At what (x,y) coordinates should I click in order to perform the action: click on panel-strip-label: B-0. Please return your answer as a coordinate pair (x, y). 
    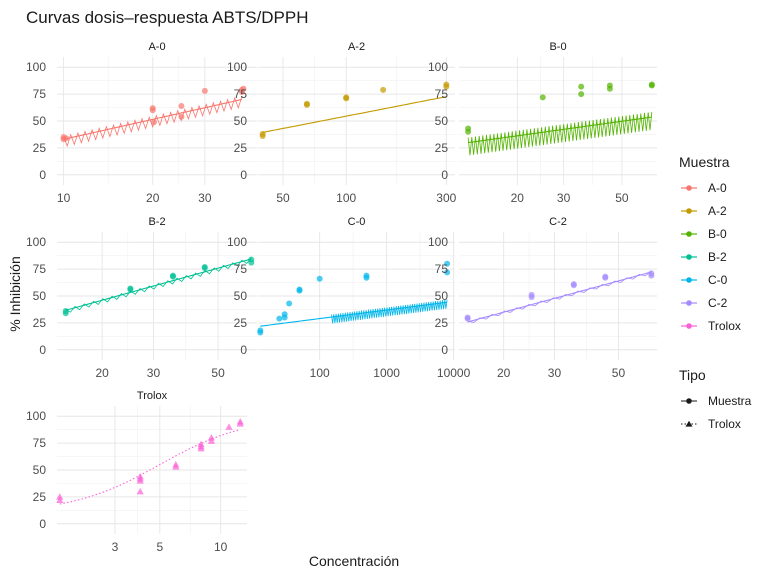
    Looking at the image, I should click on (557, 47).